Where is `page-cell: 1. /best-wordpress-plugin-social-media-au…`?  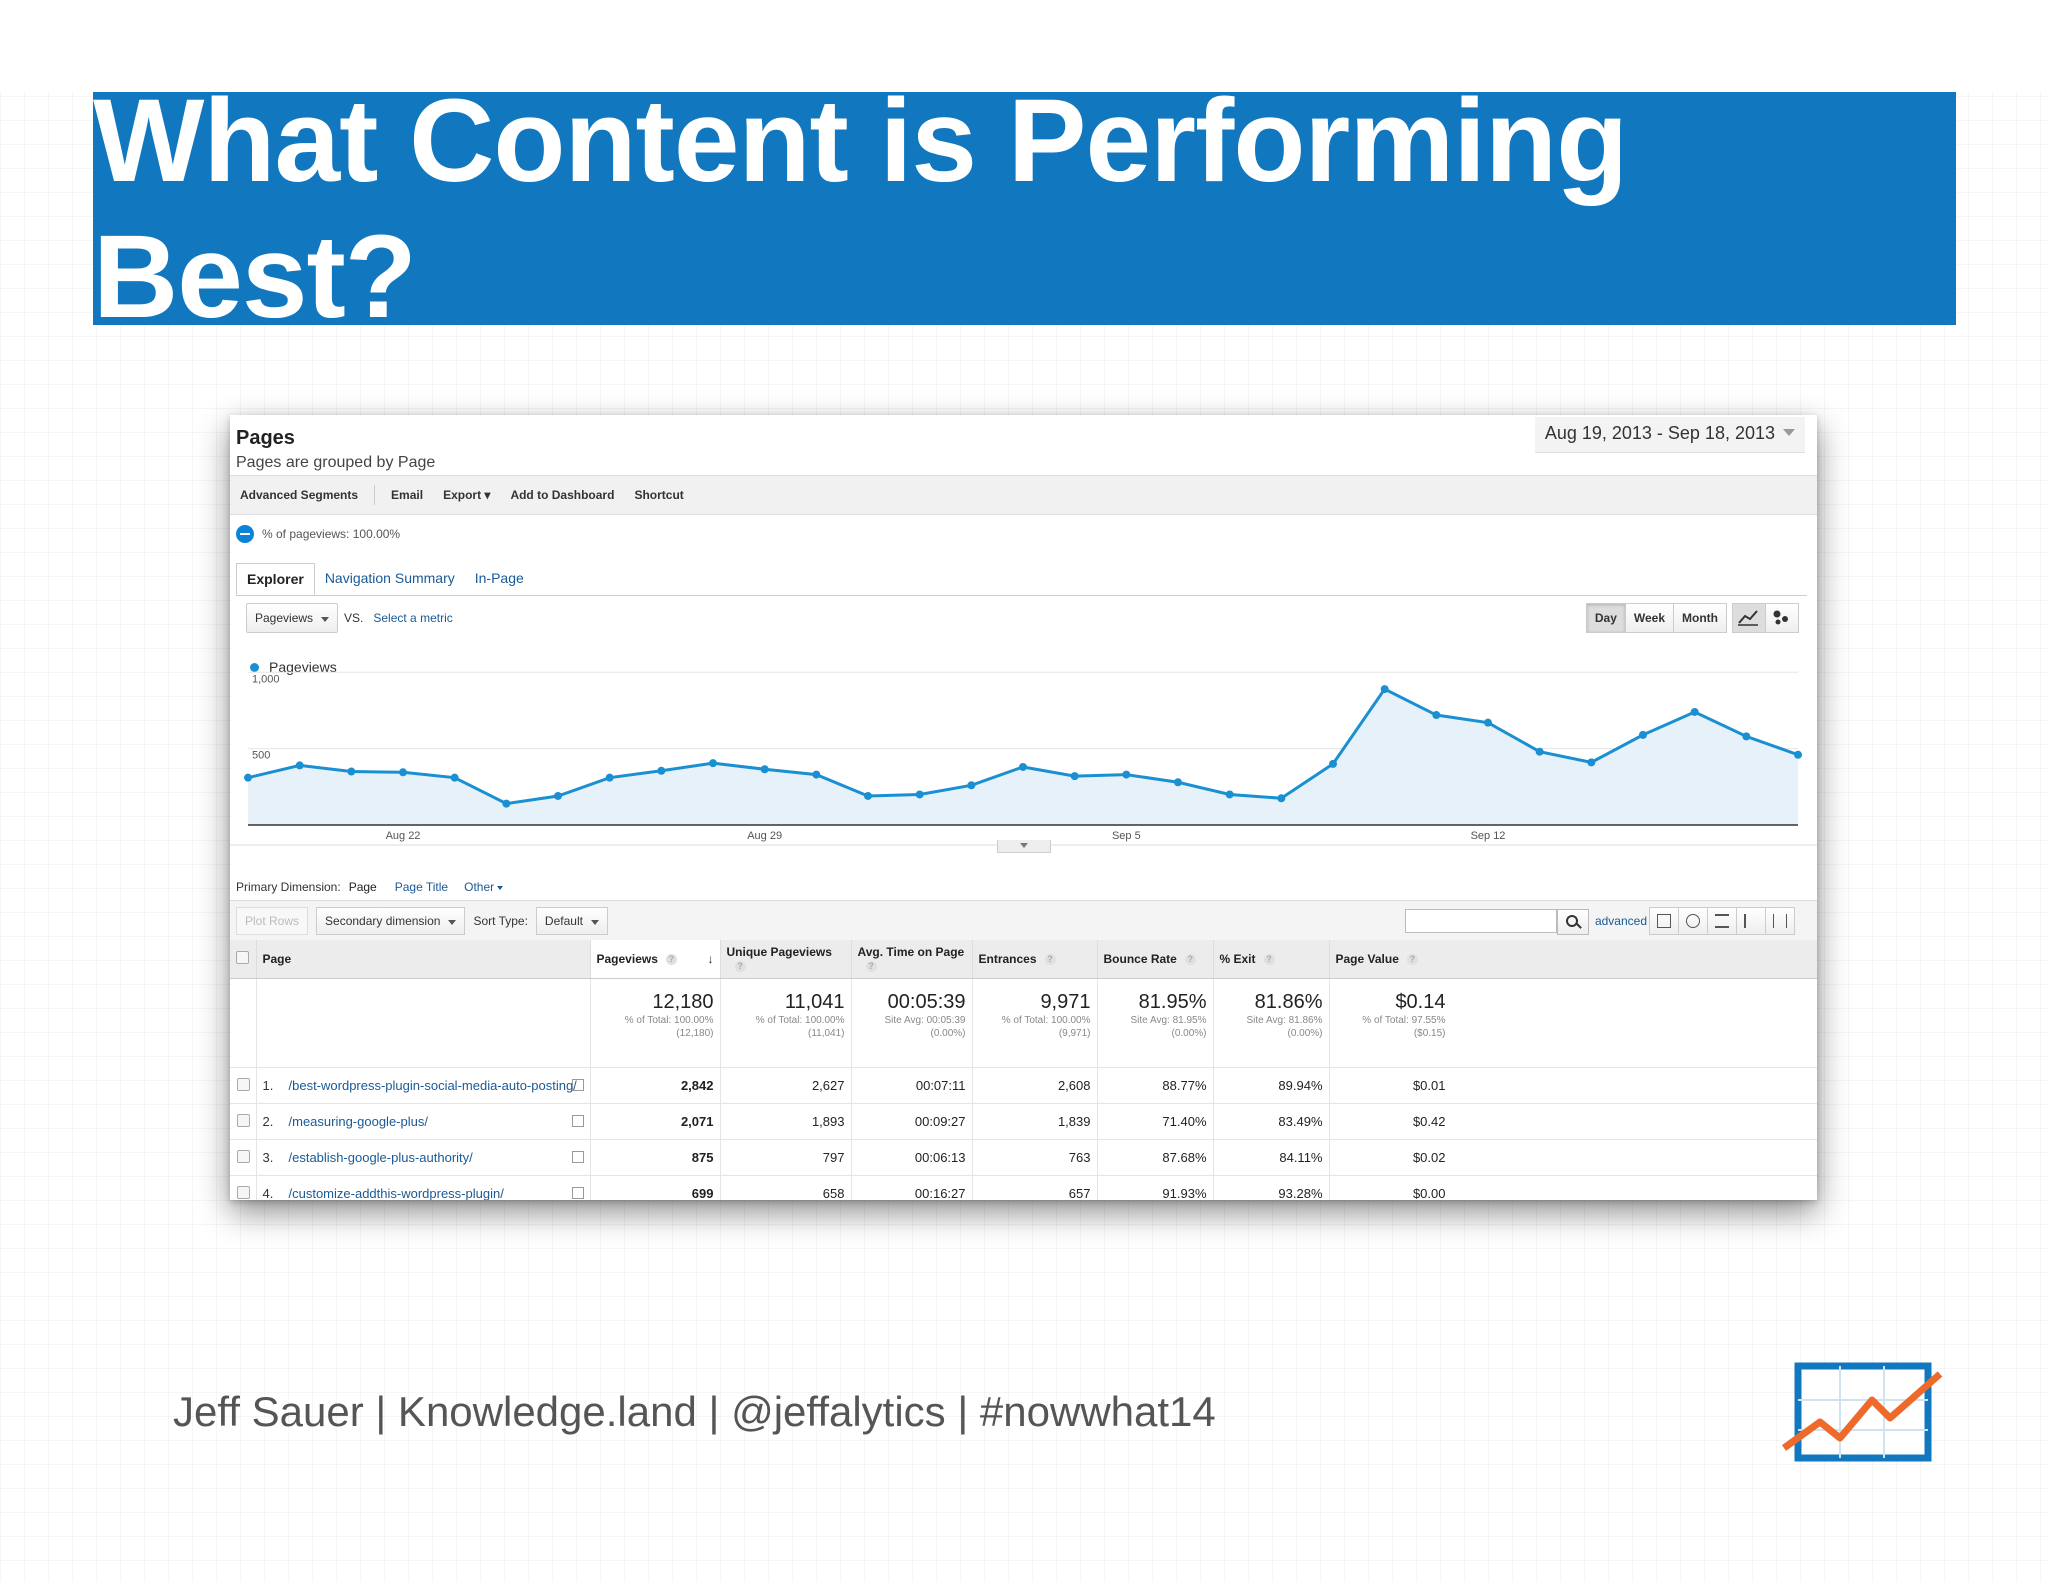
page-cell: 1. /best-wordpress-plugin-social-media-au… is located at coordinates (423, 1085).